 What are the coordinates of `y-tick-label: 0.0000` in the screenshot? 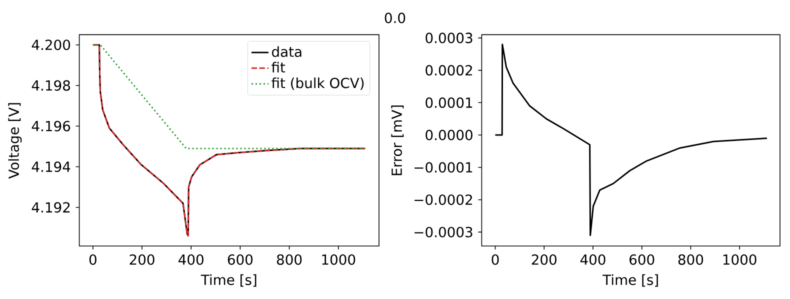 It's located at (449, 135).